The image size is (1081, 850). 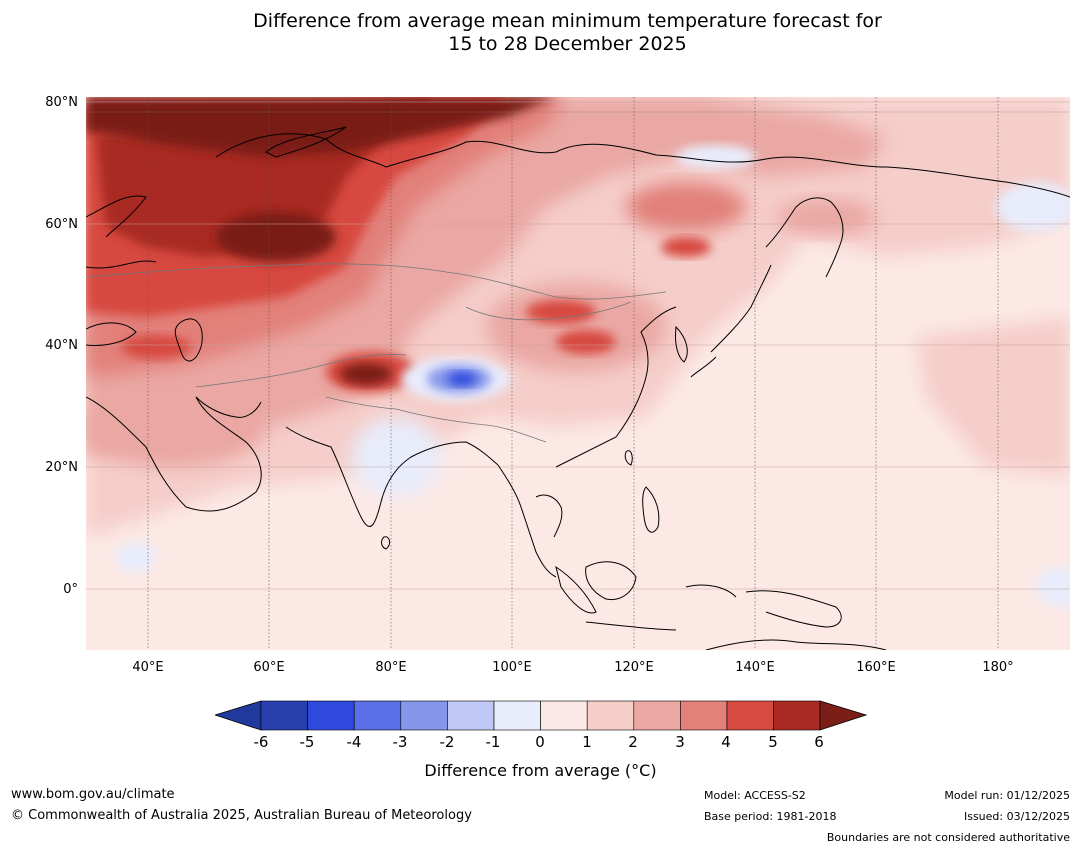 I want to click on colorbar, so click(x=541, y=715).